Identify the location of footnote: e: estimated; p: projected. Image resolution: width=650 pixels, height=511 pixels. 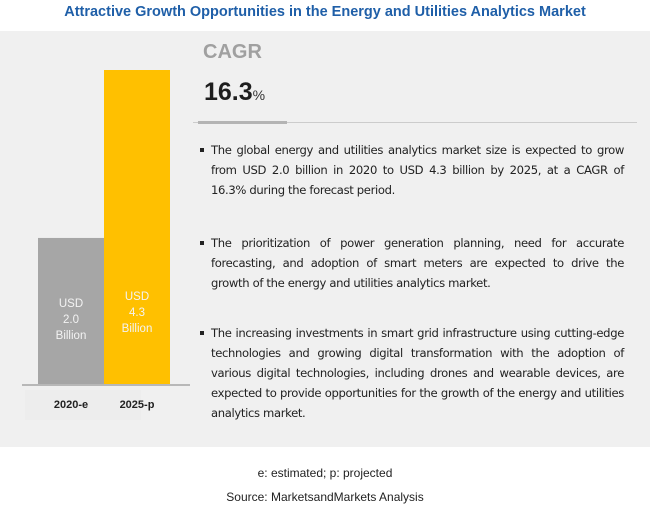
(325, 473).